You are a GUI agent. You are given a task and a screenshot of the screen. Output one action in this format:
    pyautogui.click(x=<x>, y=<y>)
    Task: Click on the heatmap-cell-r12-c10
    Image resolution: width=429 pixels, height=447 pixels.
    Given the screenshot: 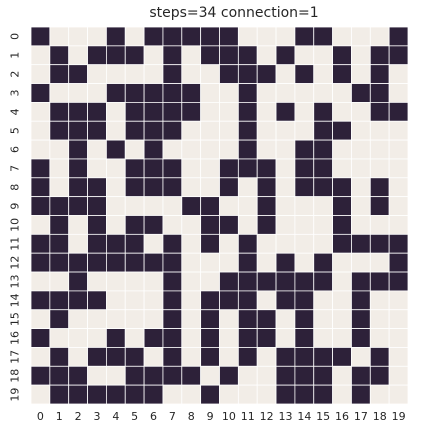 What is the action you would take?
    pyautogui.click(x=229, y=262)
    